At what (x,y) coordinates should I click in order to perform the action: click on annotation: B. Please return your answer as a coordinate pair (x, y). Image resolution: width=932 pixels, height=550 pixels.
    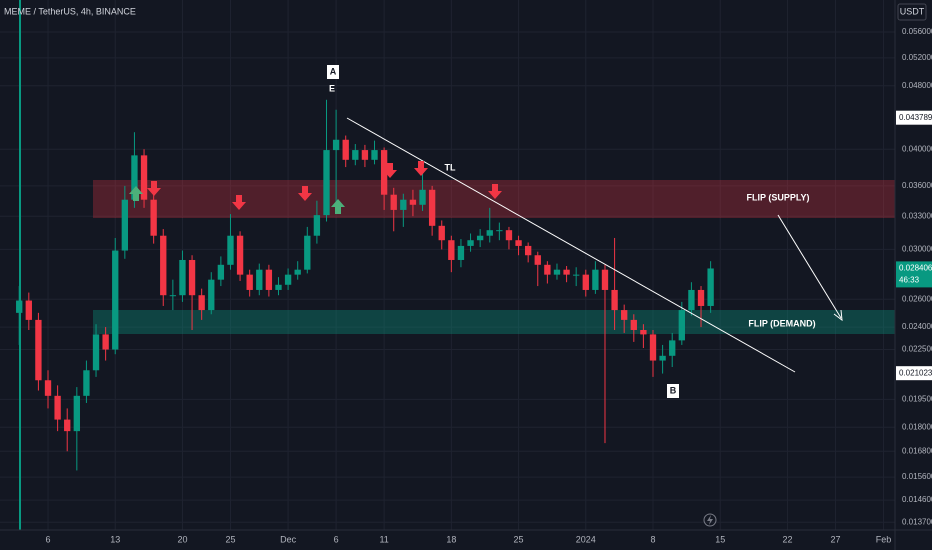
    Looking at the image, I should click on (673, 390).